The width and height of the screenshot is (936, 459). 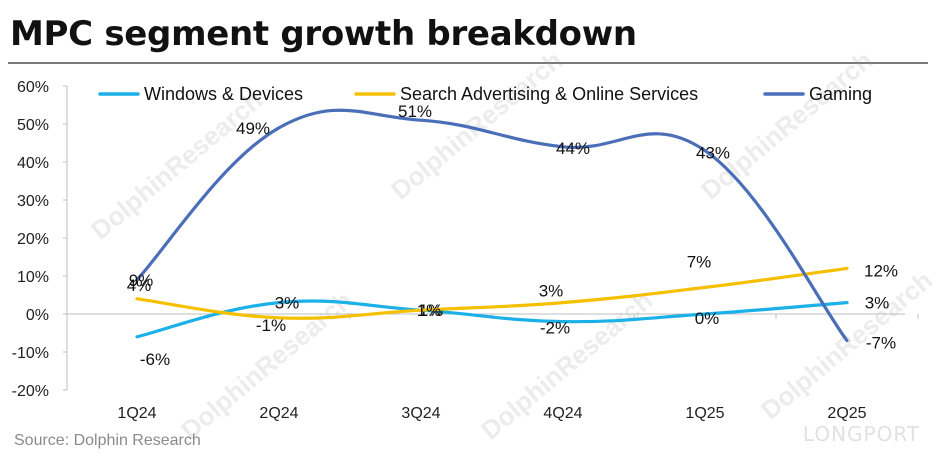 What do you see at coordinates (139, 285) in the screenshot?
I see `data-label: 4%` at bounding box center [139, 285].